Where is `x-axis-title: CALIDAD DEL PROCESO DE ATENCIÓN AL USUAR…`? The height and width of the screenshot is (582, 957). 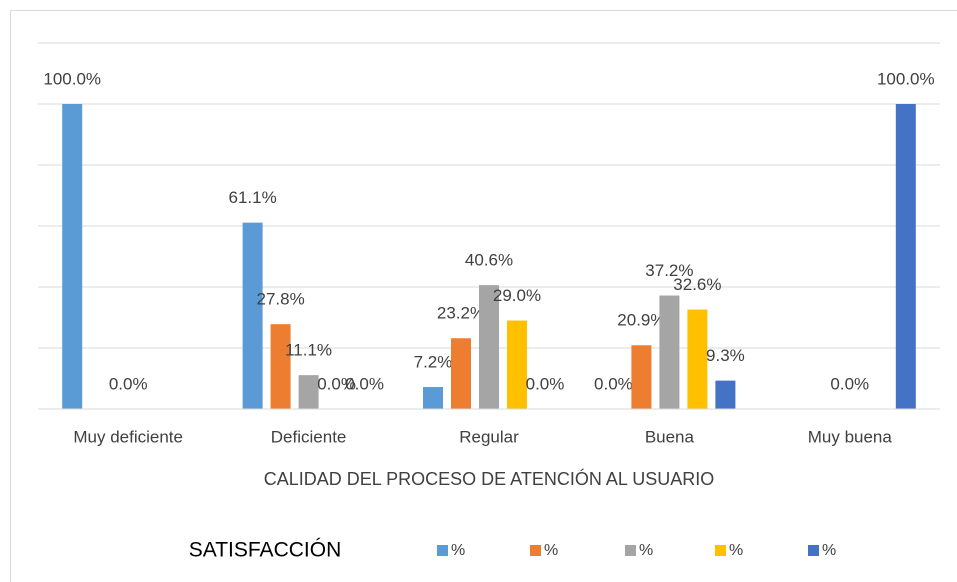 x-axis-title: CALIDAD DEL PROCESO DE ATENCIÓN AL USUAR… is located at coordinates (489, 478).